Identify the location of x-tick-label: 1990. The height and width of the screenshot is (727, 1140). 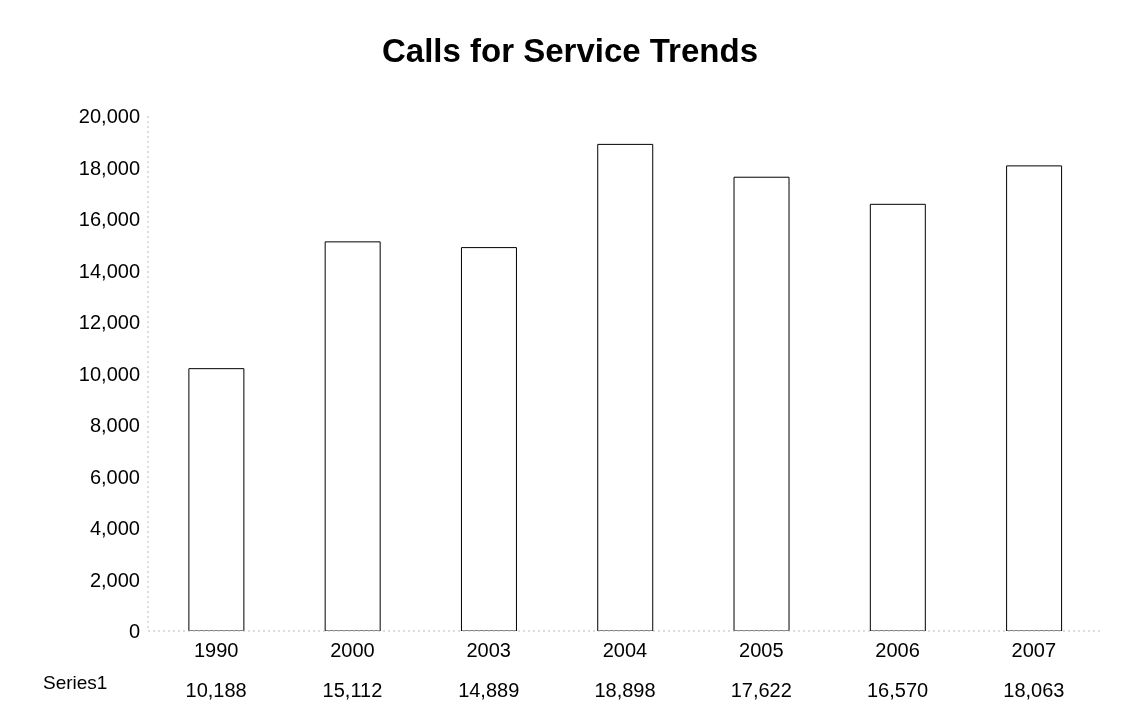
(216, 650).